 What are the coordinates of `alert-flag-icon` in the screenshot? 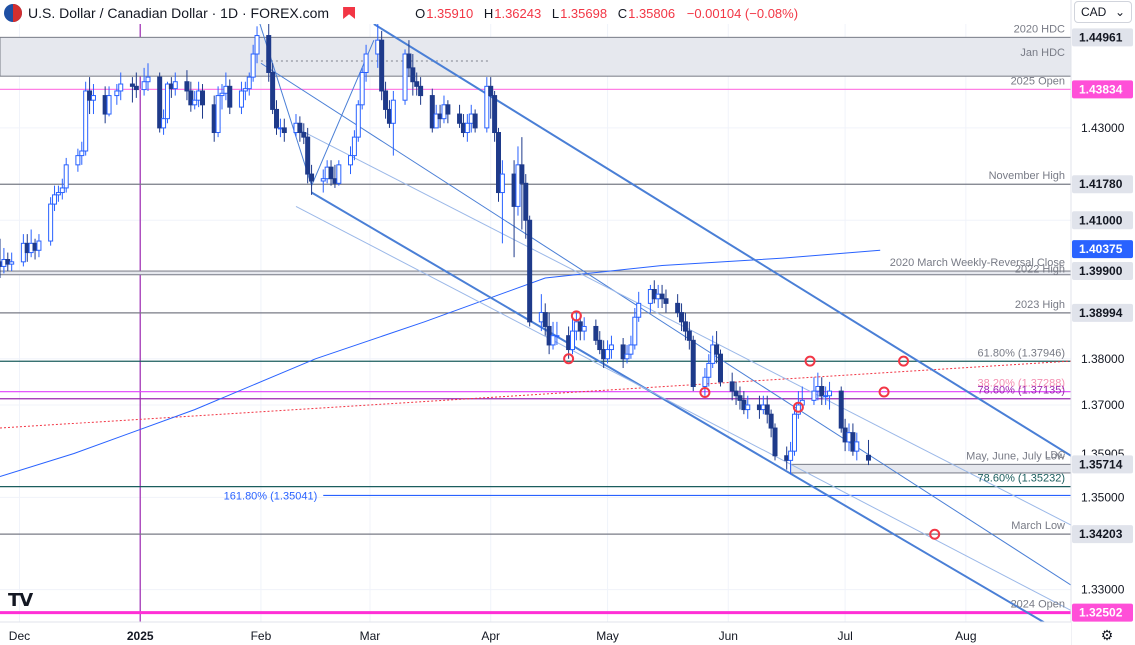 It's located at (349, 13).